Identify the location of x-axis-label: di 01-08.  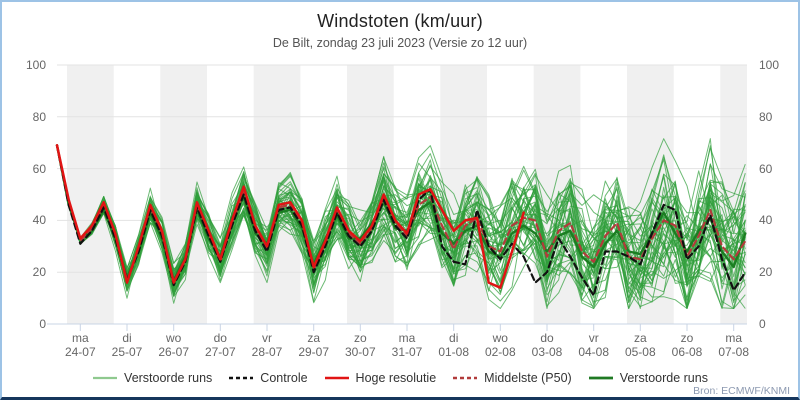
(454, 345).